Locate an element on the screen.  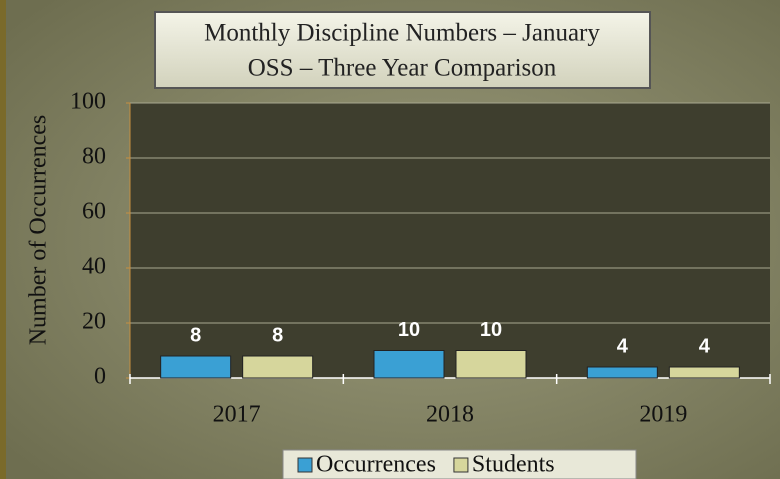
x-tick-label: 2019 is located at coordinates (663, 415).